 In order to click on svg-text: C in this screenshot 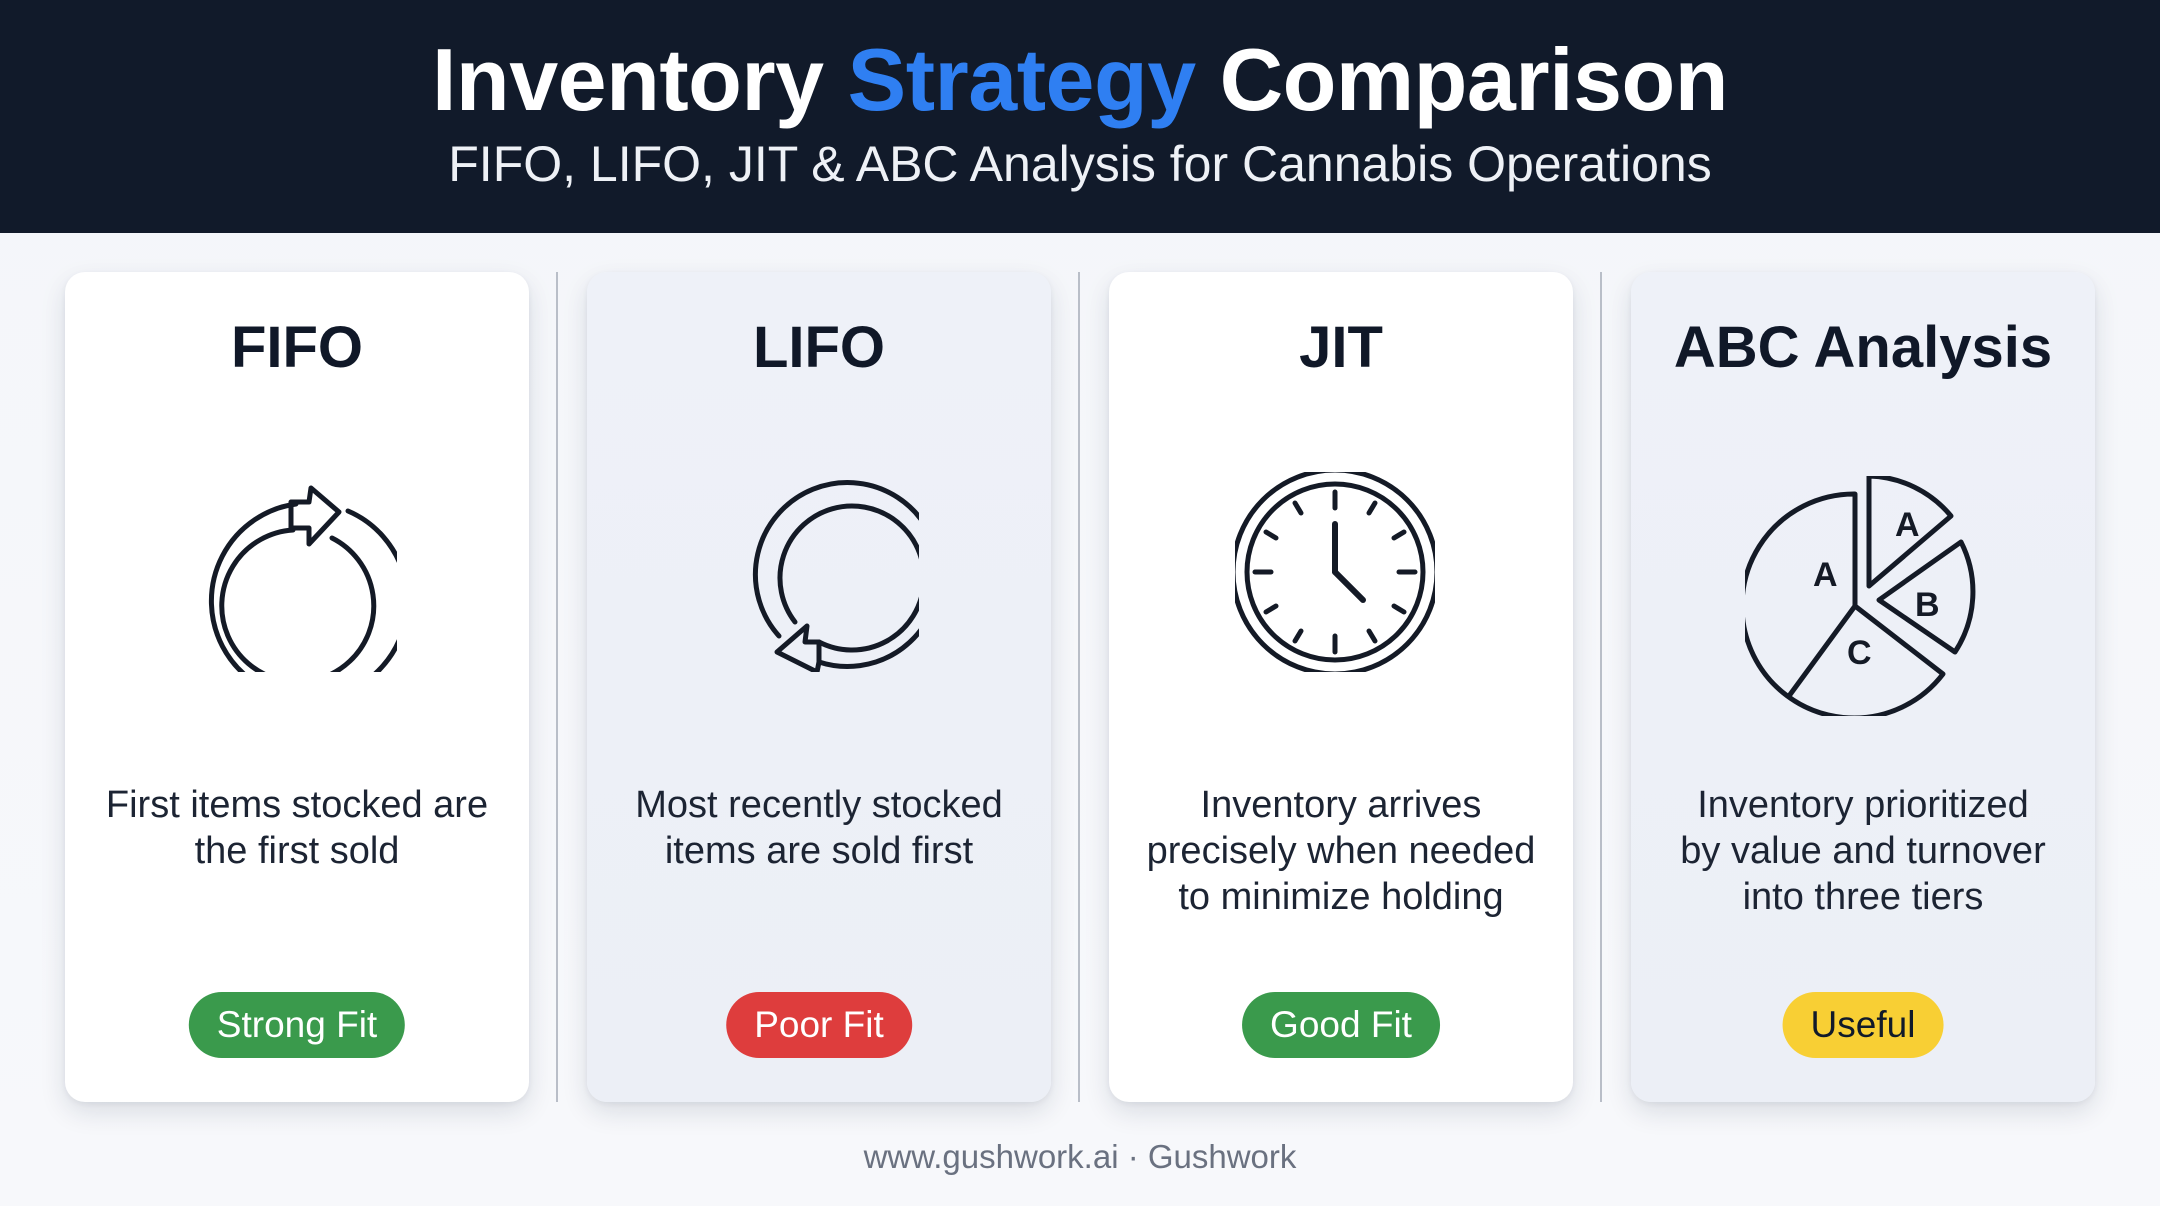, I will do `click(1859, 653)`.